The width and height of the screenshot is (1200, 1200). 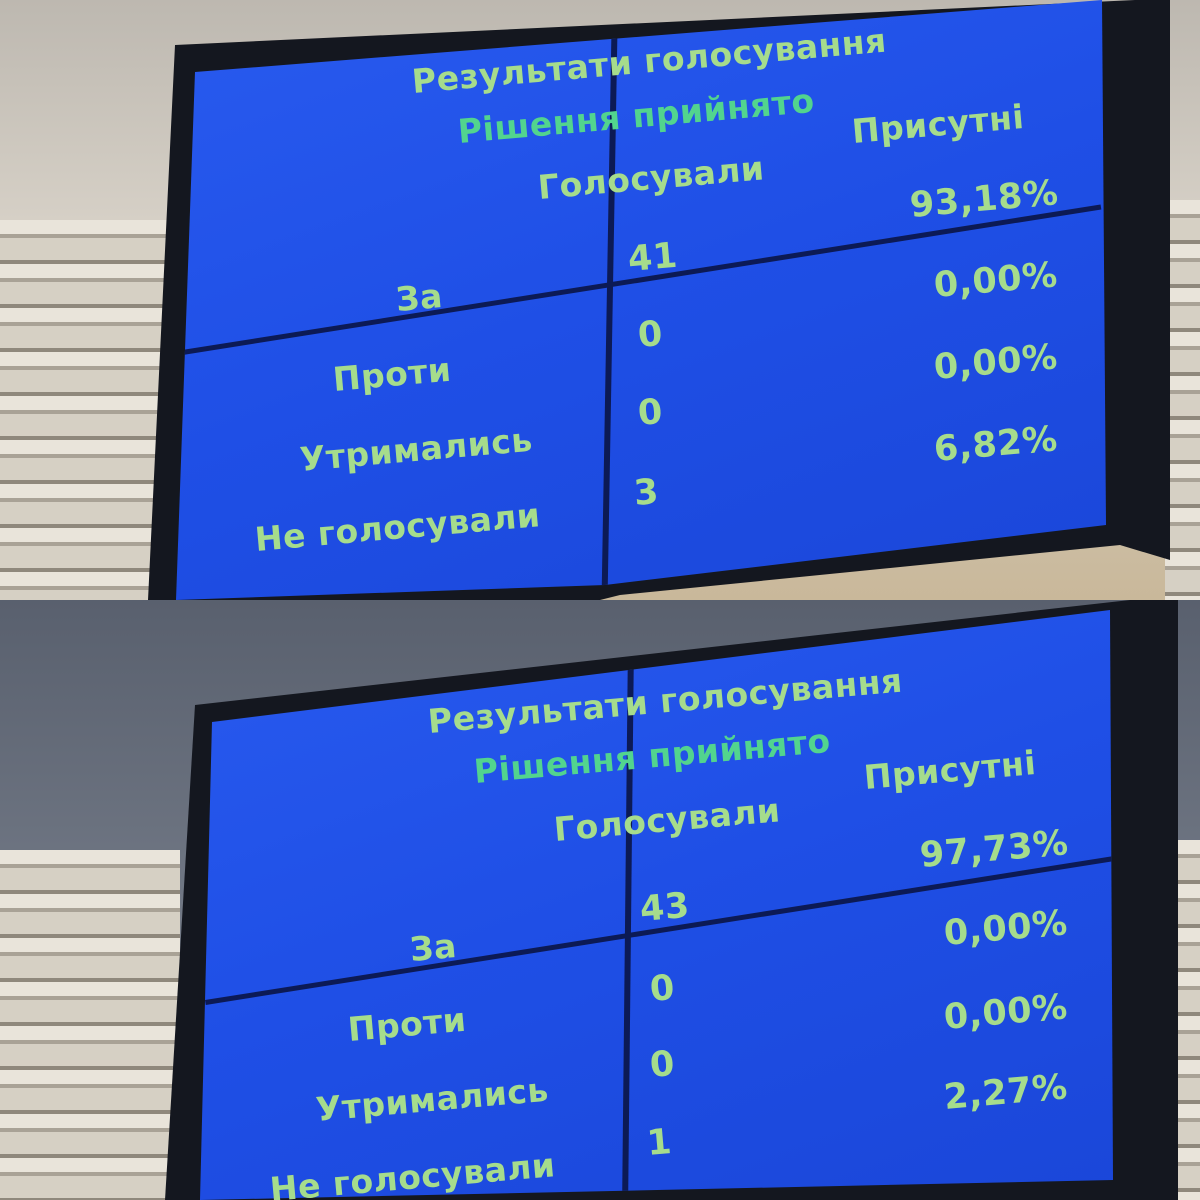 I want to click on count-for: 41, so click(x=653, y=257).